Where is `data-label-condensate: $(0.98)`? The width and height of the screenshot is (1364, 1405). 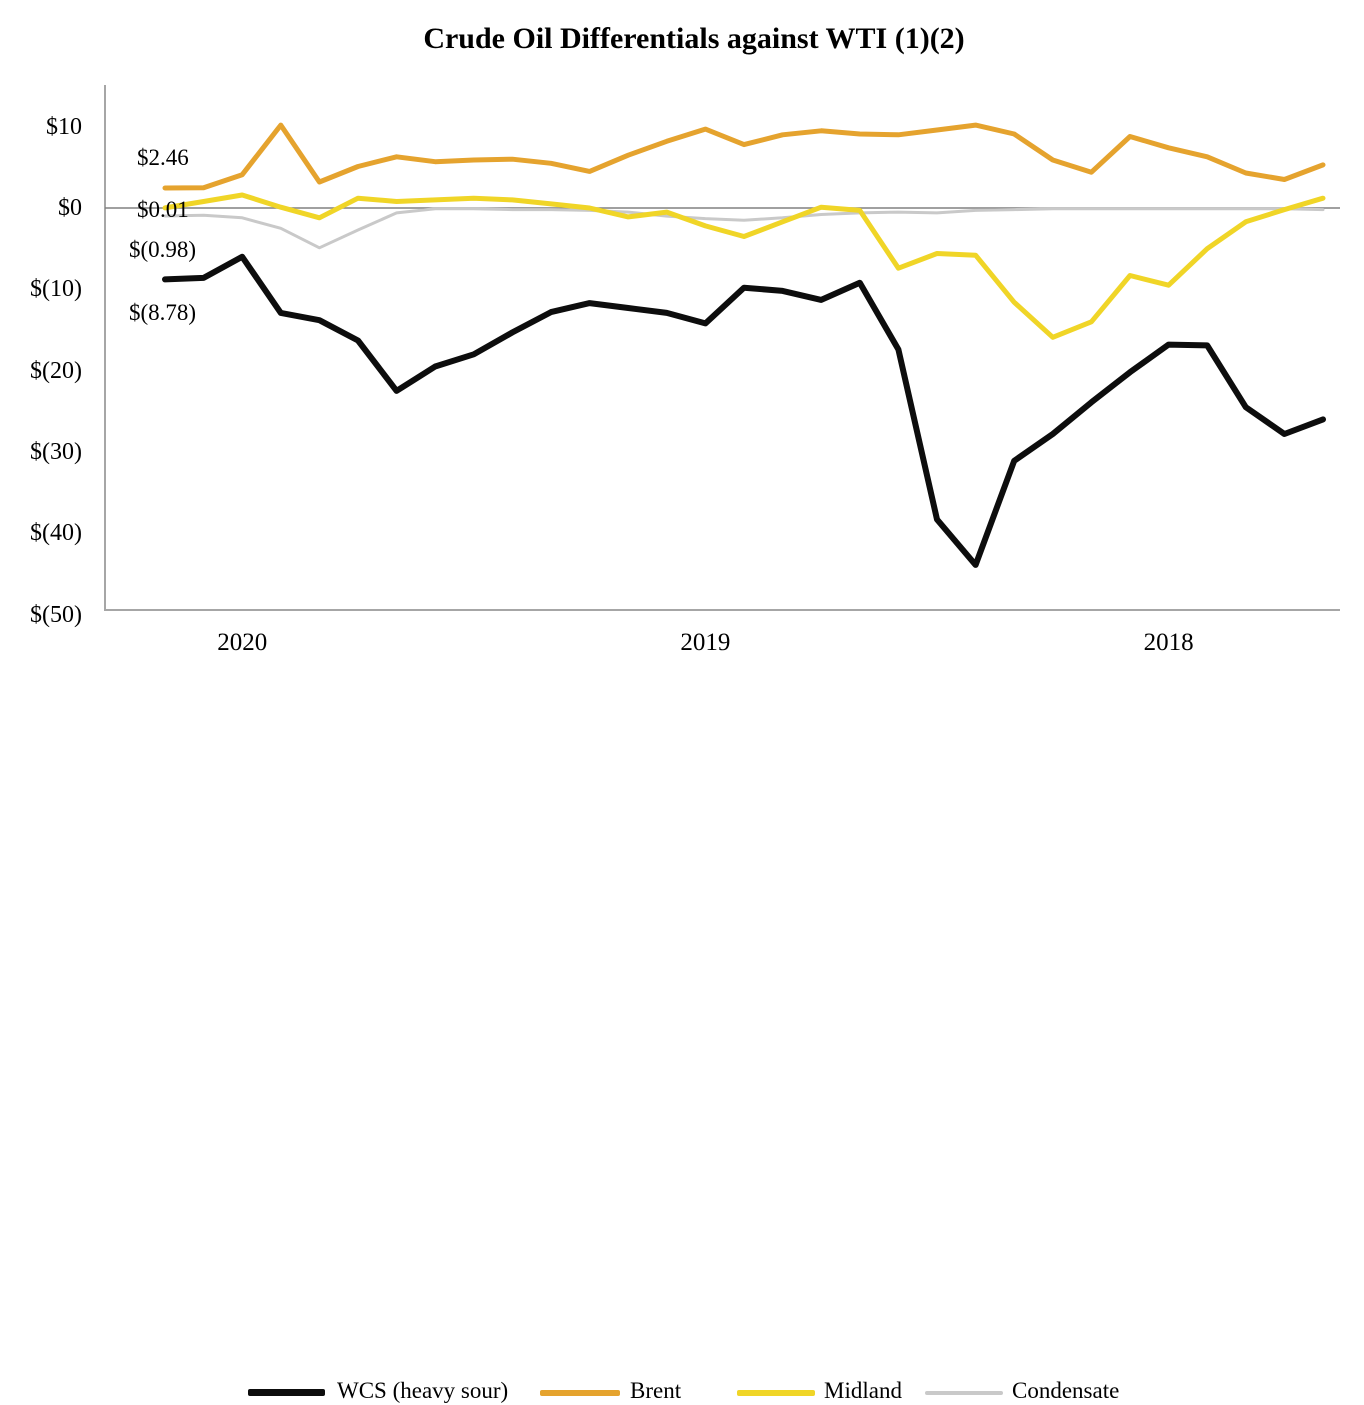 data-label-condensate: $(0.98) is located at coordinates (163, 249).